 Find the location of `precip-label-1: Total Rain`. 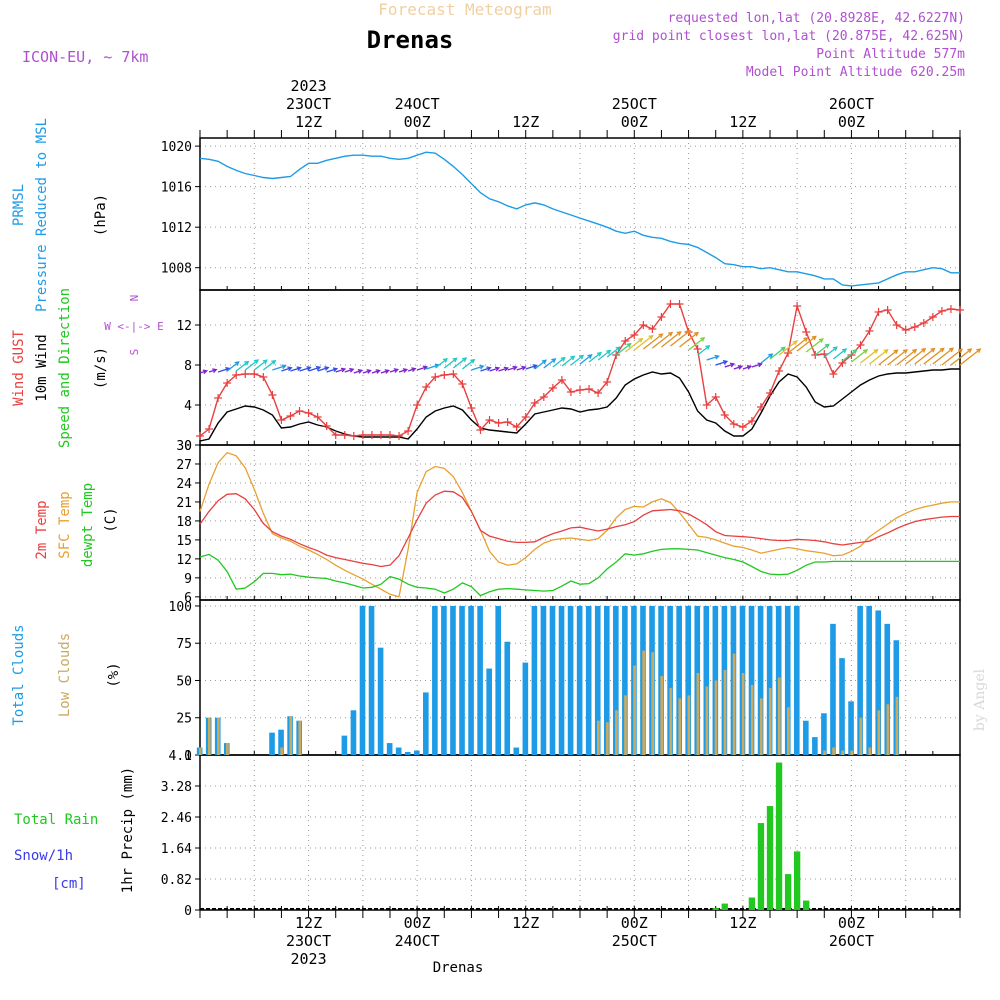

precip-label-1: Total Rain is located at coordinates (56, 820).